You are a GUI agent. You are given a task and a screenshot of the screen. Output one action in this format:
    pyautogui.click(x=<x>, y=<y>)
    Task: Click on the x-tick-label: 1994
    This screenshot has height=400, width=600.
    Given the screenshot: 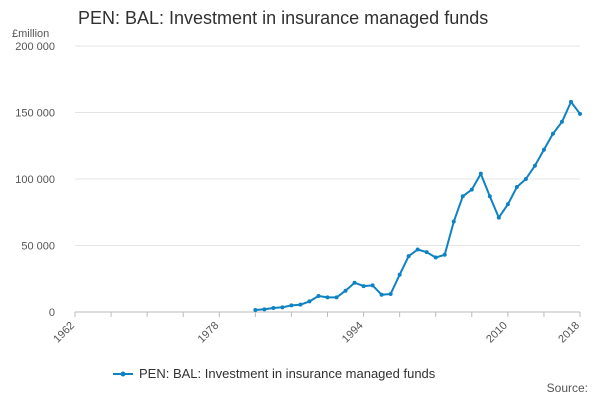 What is the action you would take?
    pyautogui.click(x=353, y=333)
    